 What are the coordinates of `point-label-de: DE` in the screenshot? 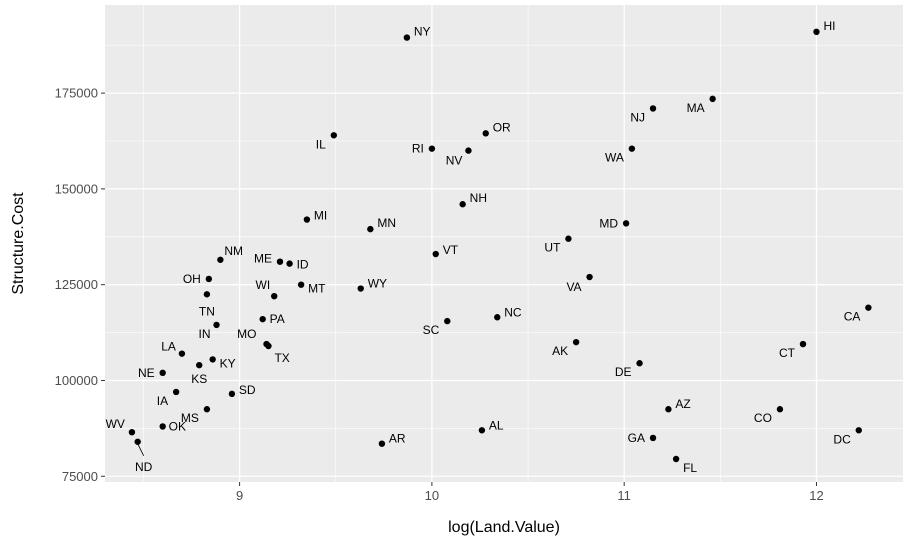 It's located at (623, 372).